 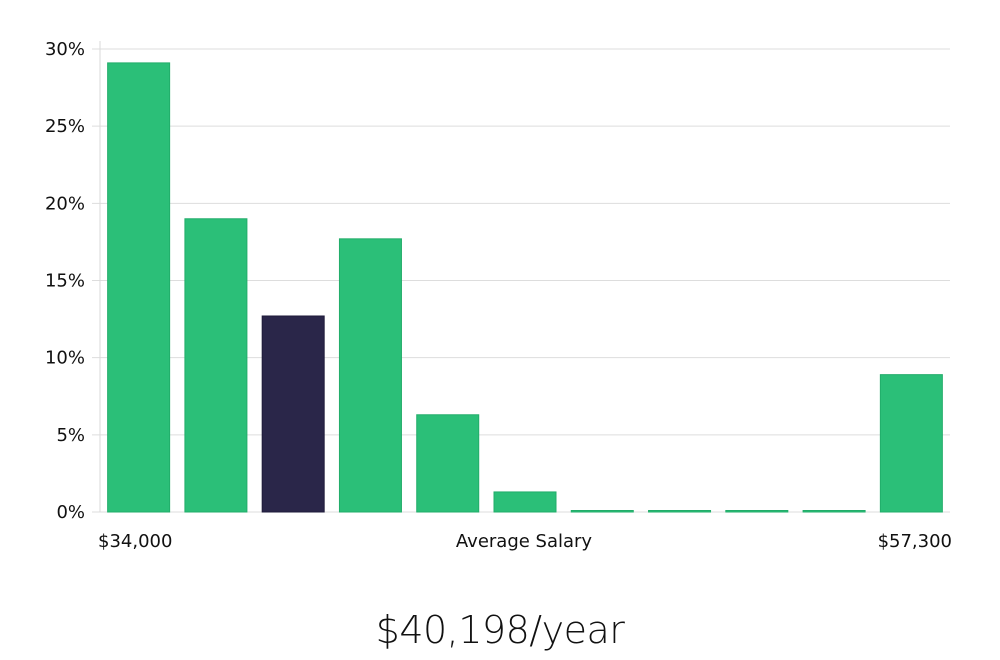 I want to click on y-tick-label: 20%, so click(x=65, y=203).